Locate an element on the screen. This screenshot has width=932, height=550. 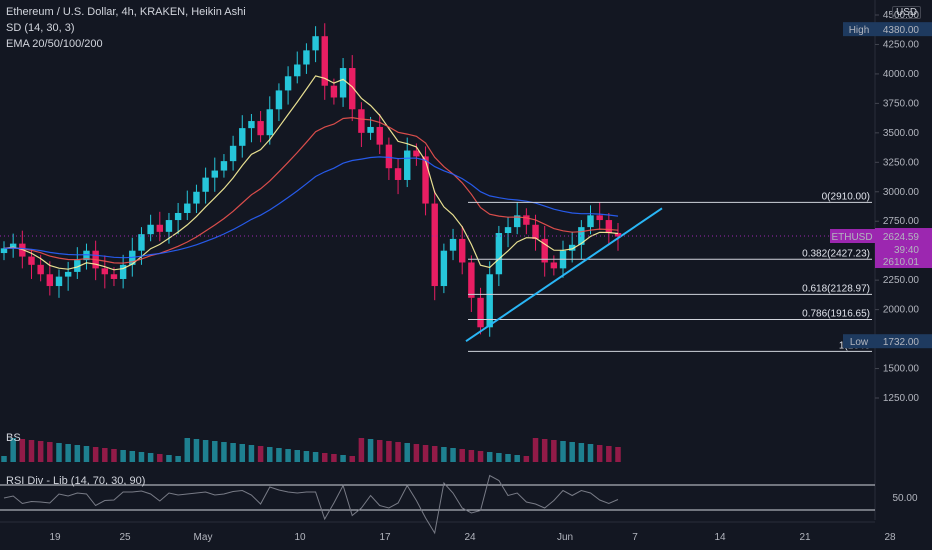
price-tick-label: 2750.00 is located at coordinates (901, 221).